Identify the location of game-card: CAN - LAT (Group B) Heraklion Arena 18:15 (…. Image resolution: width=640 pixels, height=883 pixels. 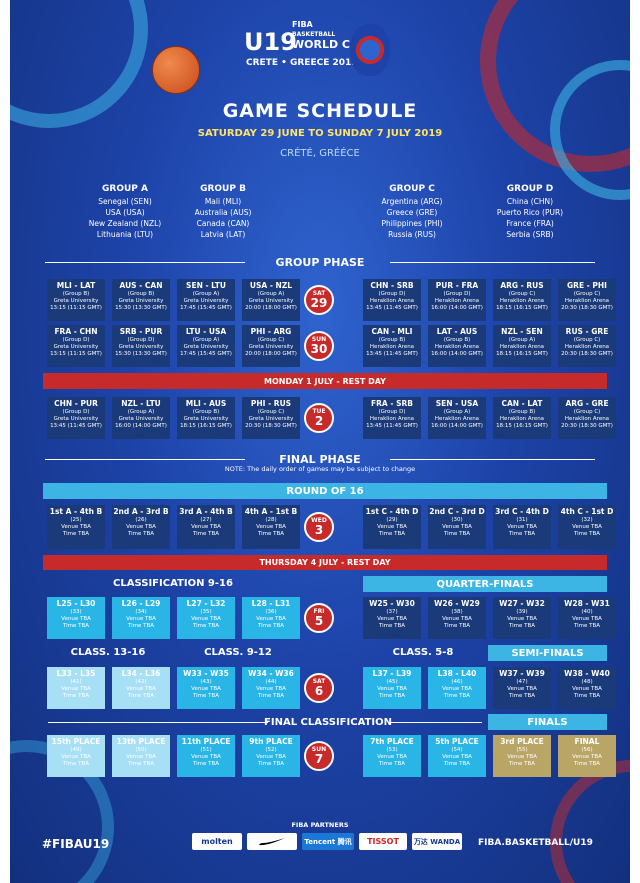
(522, 418).